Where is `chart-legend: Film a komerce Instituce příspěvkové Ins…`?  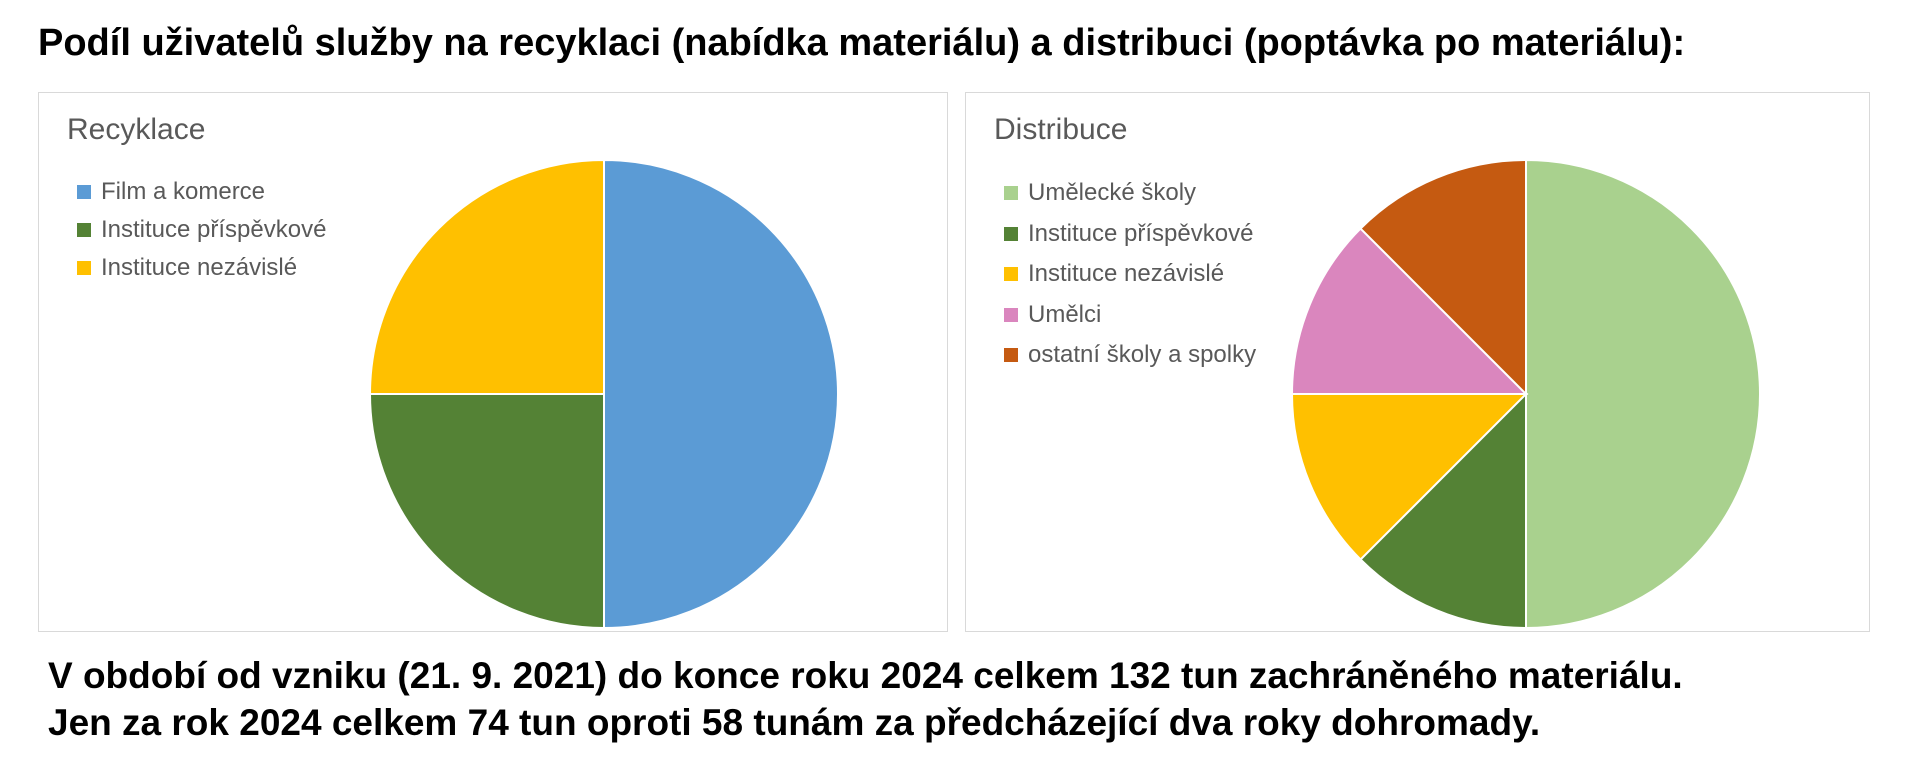 chart-legend: Film a komerce Instituce příspěvkové Ins… is located at coordinates (201, 230).